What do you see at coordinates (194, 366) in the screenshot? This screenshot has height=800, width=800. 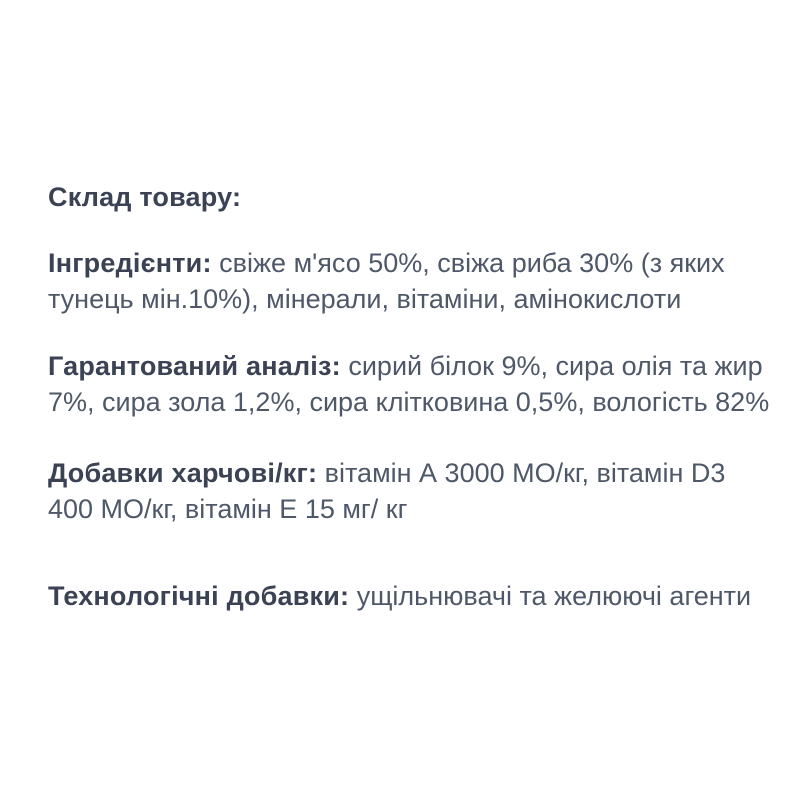 I see `guaranteed-analysis-label: Гарантований аналіз:` at bounding box center [194, 366].